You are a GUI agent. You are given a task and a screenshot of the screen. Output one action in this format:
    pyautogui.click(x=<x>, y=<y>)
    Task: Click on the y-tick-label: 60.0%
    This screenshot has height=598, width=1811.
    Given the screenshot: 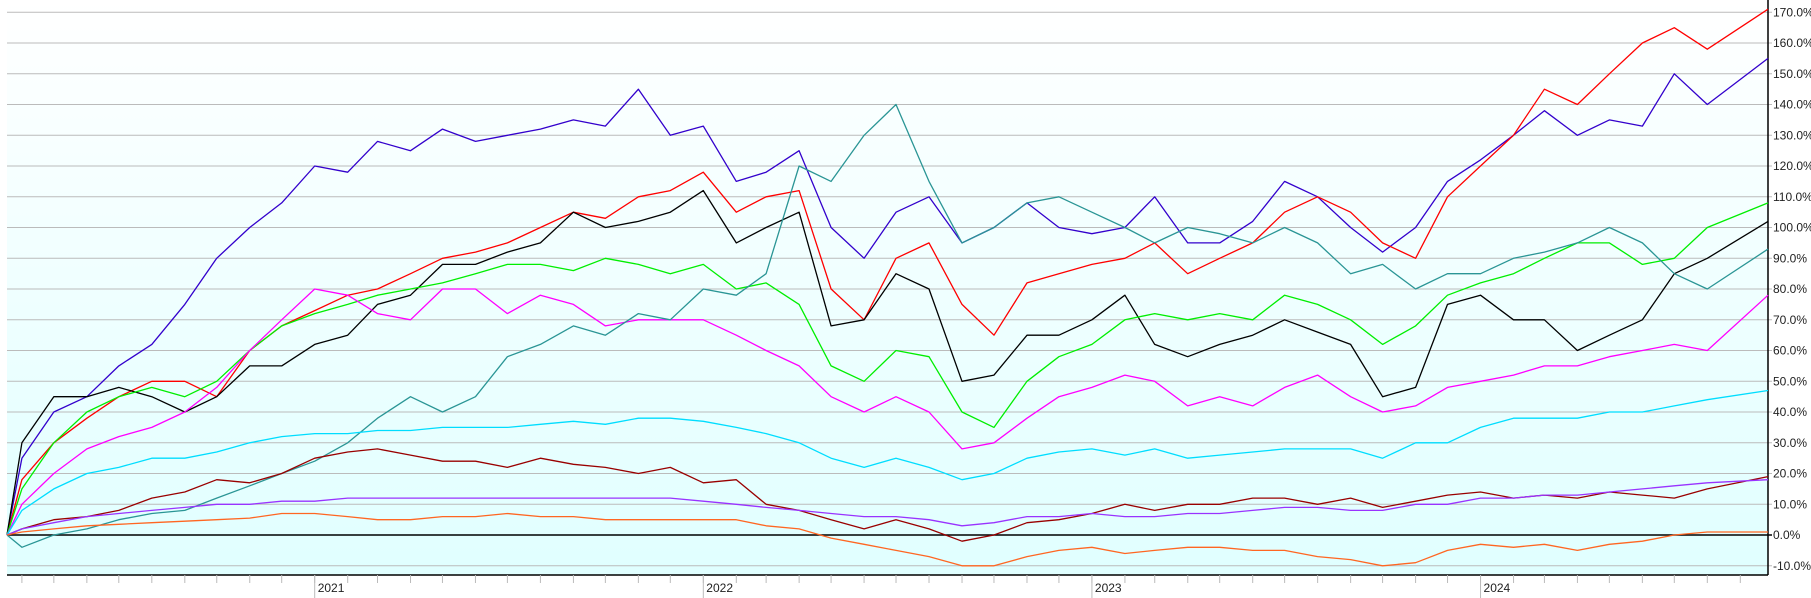 What is the action you would take?
    pyautogui.click(x=1790, y=351)
    